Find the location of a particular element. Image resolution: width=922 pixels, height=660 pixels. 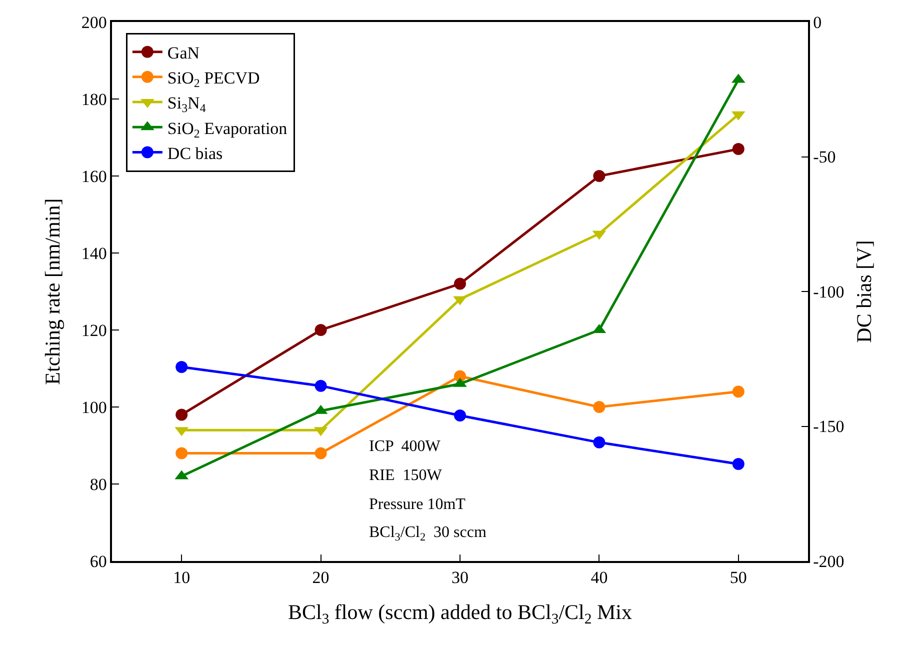

legend-label: SiO$_{2}$ PECVD is located at coordinates (213, 79).